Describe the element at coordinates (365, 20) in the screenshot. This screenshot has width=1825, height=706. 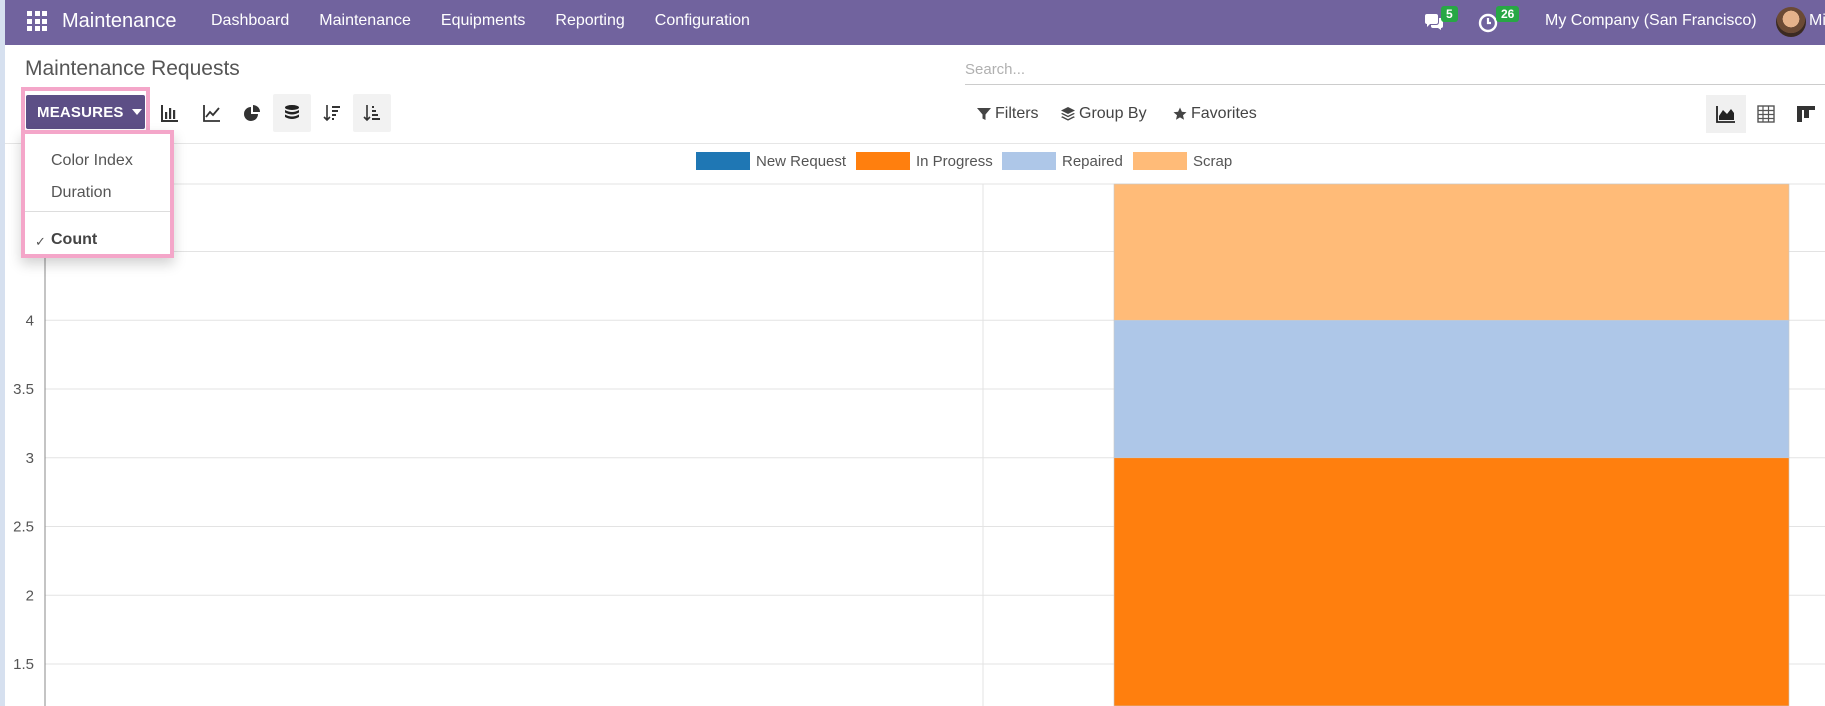
I see `menu-maintenance: Maintenance` at that location.